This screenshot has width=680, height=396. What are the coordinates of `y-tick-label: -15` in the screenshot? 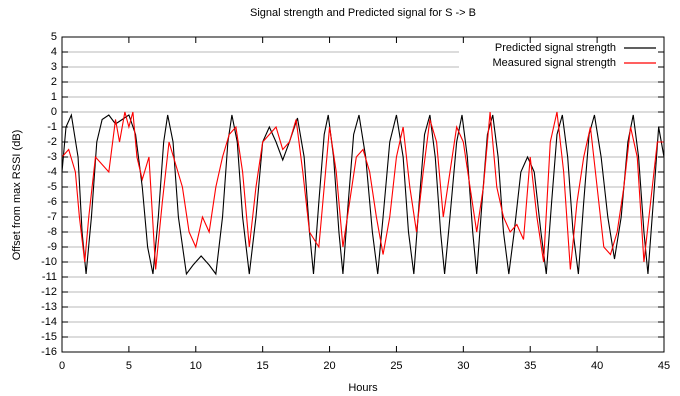 It's located at (49, 337).